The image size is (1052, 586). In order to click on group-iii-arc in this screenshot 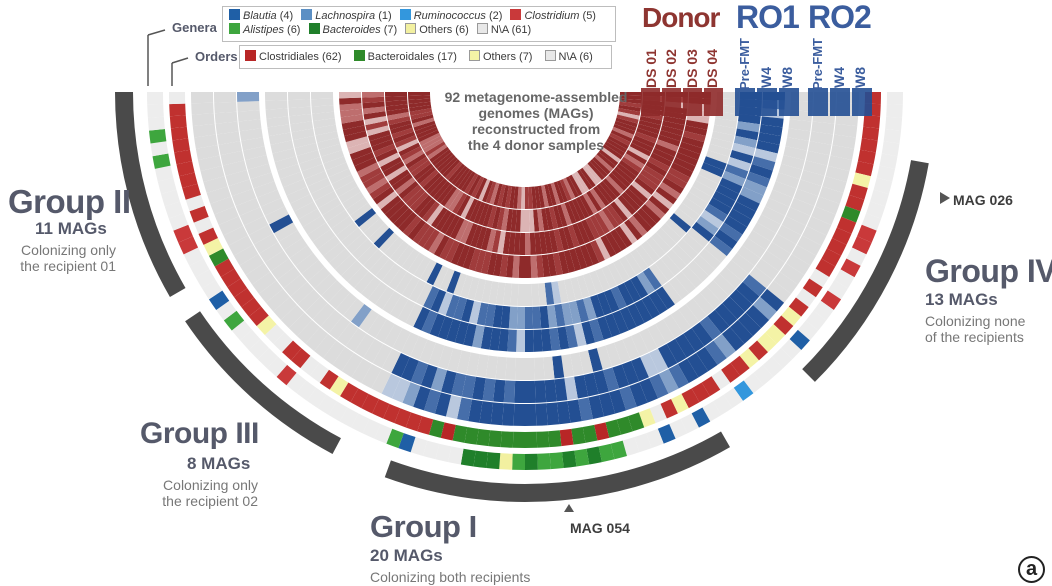, I will do `click(263, 383)`.